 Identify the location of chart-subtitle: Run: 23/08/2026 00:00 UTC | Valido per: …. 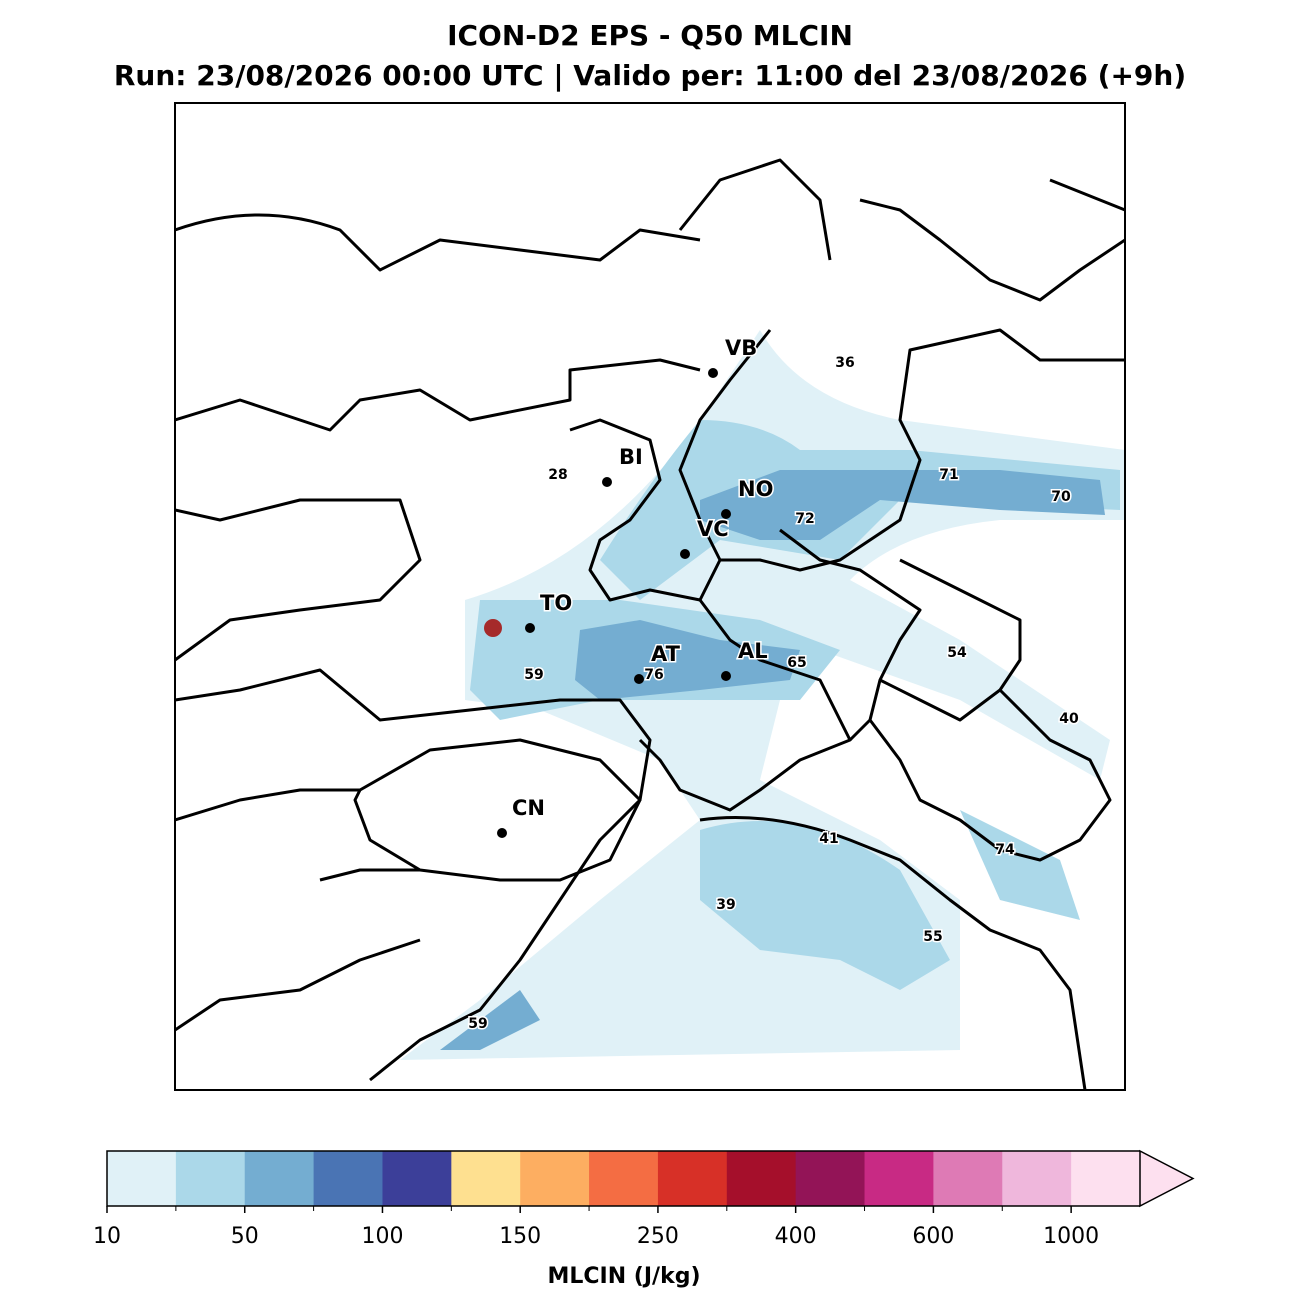
(650, 75).